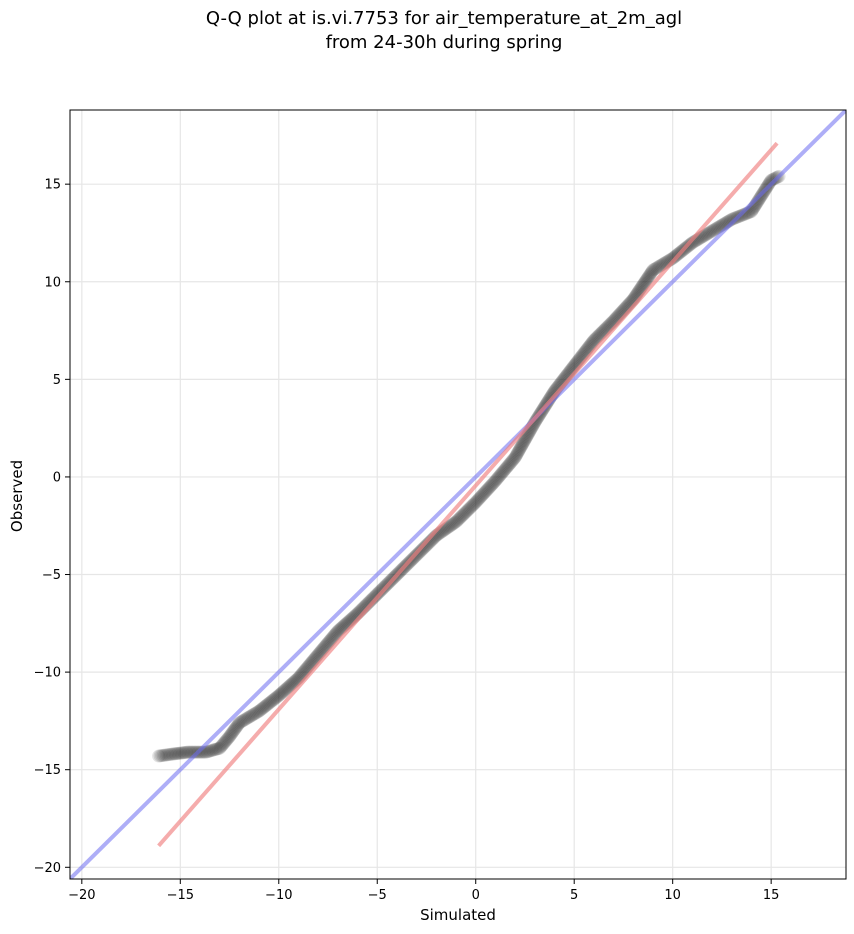 This screenshot has width=854, height=934. What do you see at coordinates (57, 477) in the screenshot?
I see `y-tick-label: 0` at bounding box center [57, 477].